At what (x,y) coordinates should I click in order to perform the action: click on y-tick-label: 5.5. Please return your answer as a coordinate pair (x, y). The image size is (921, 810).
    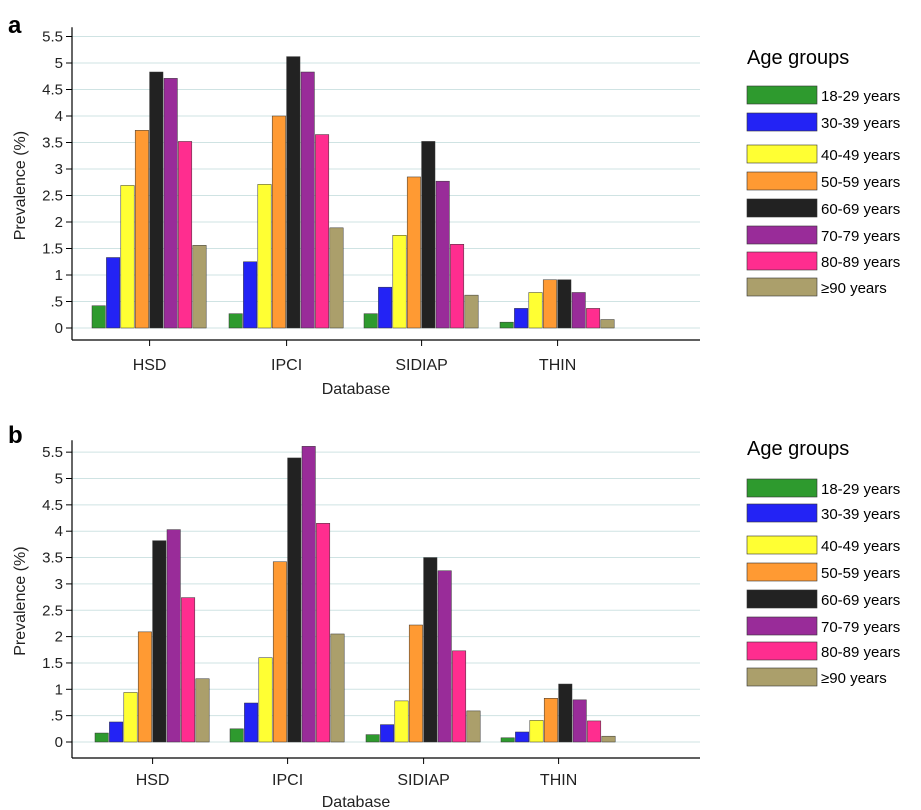
    Looking at the image, I should click on (52, 452).